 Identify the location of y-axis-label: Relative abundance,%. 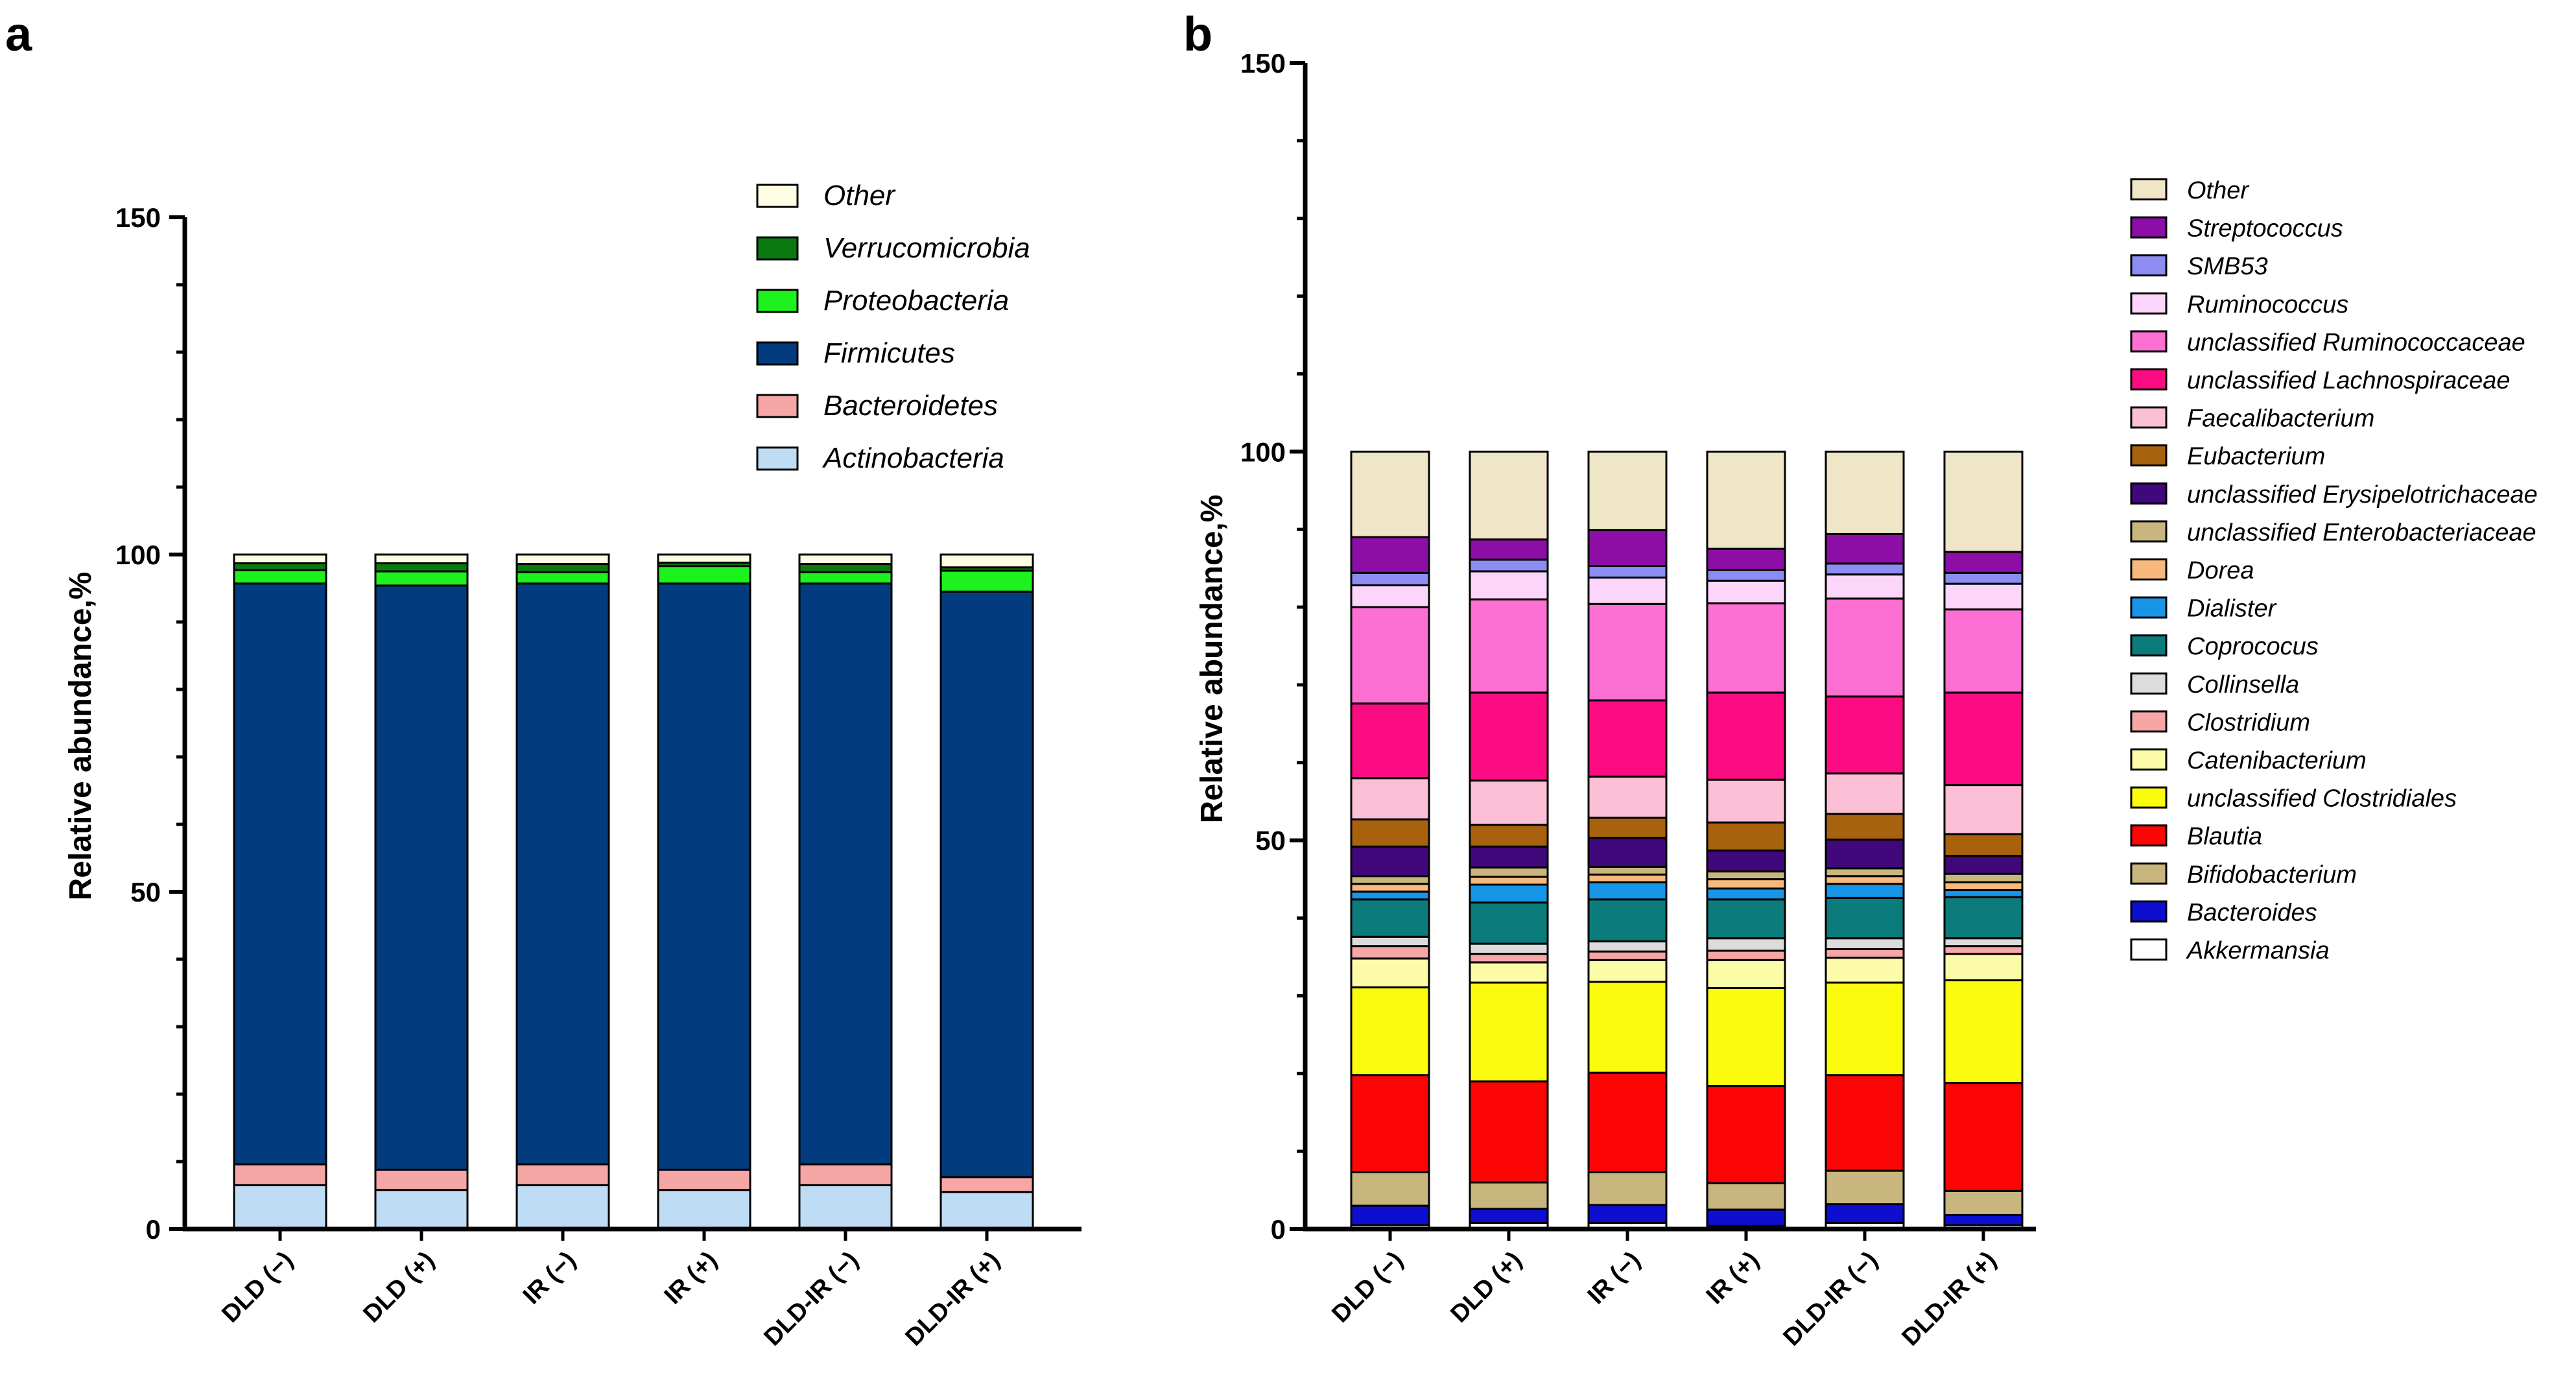
(81, 736).